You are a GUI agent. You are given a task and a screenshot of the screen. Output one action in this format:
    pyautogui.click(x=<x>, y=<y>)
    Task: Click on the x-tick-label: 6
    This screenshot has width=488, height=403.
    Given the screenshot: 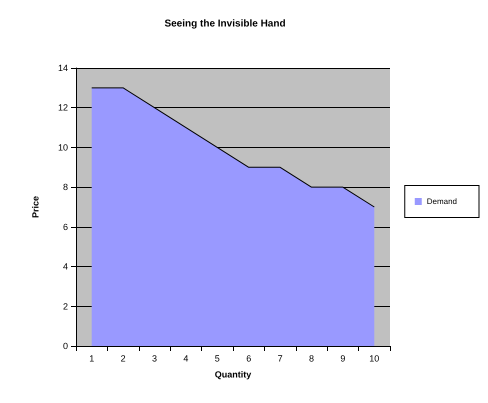 What is the action you would take?
    pyautogui.click(x=249, y=359)
    